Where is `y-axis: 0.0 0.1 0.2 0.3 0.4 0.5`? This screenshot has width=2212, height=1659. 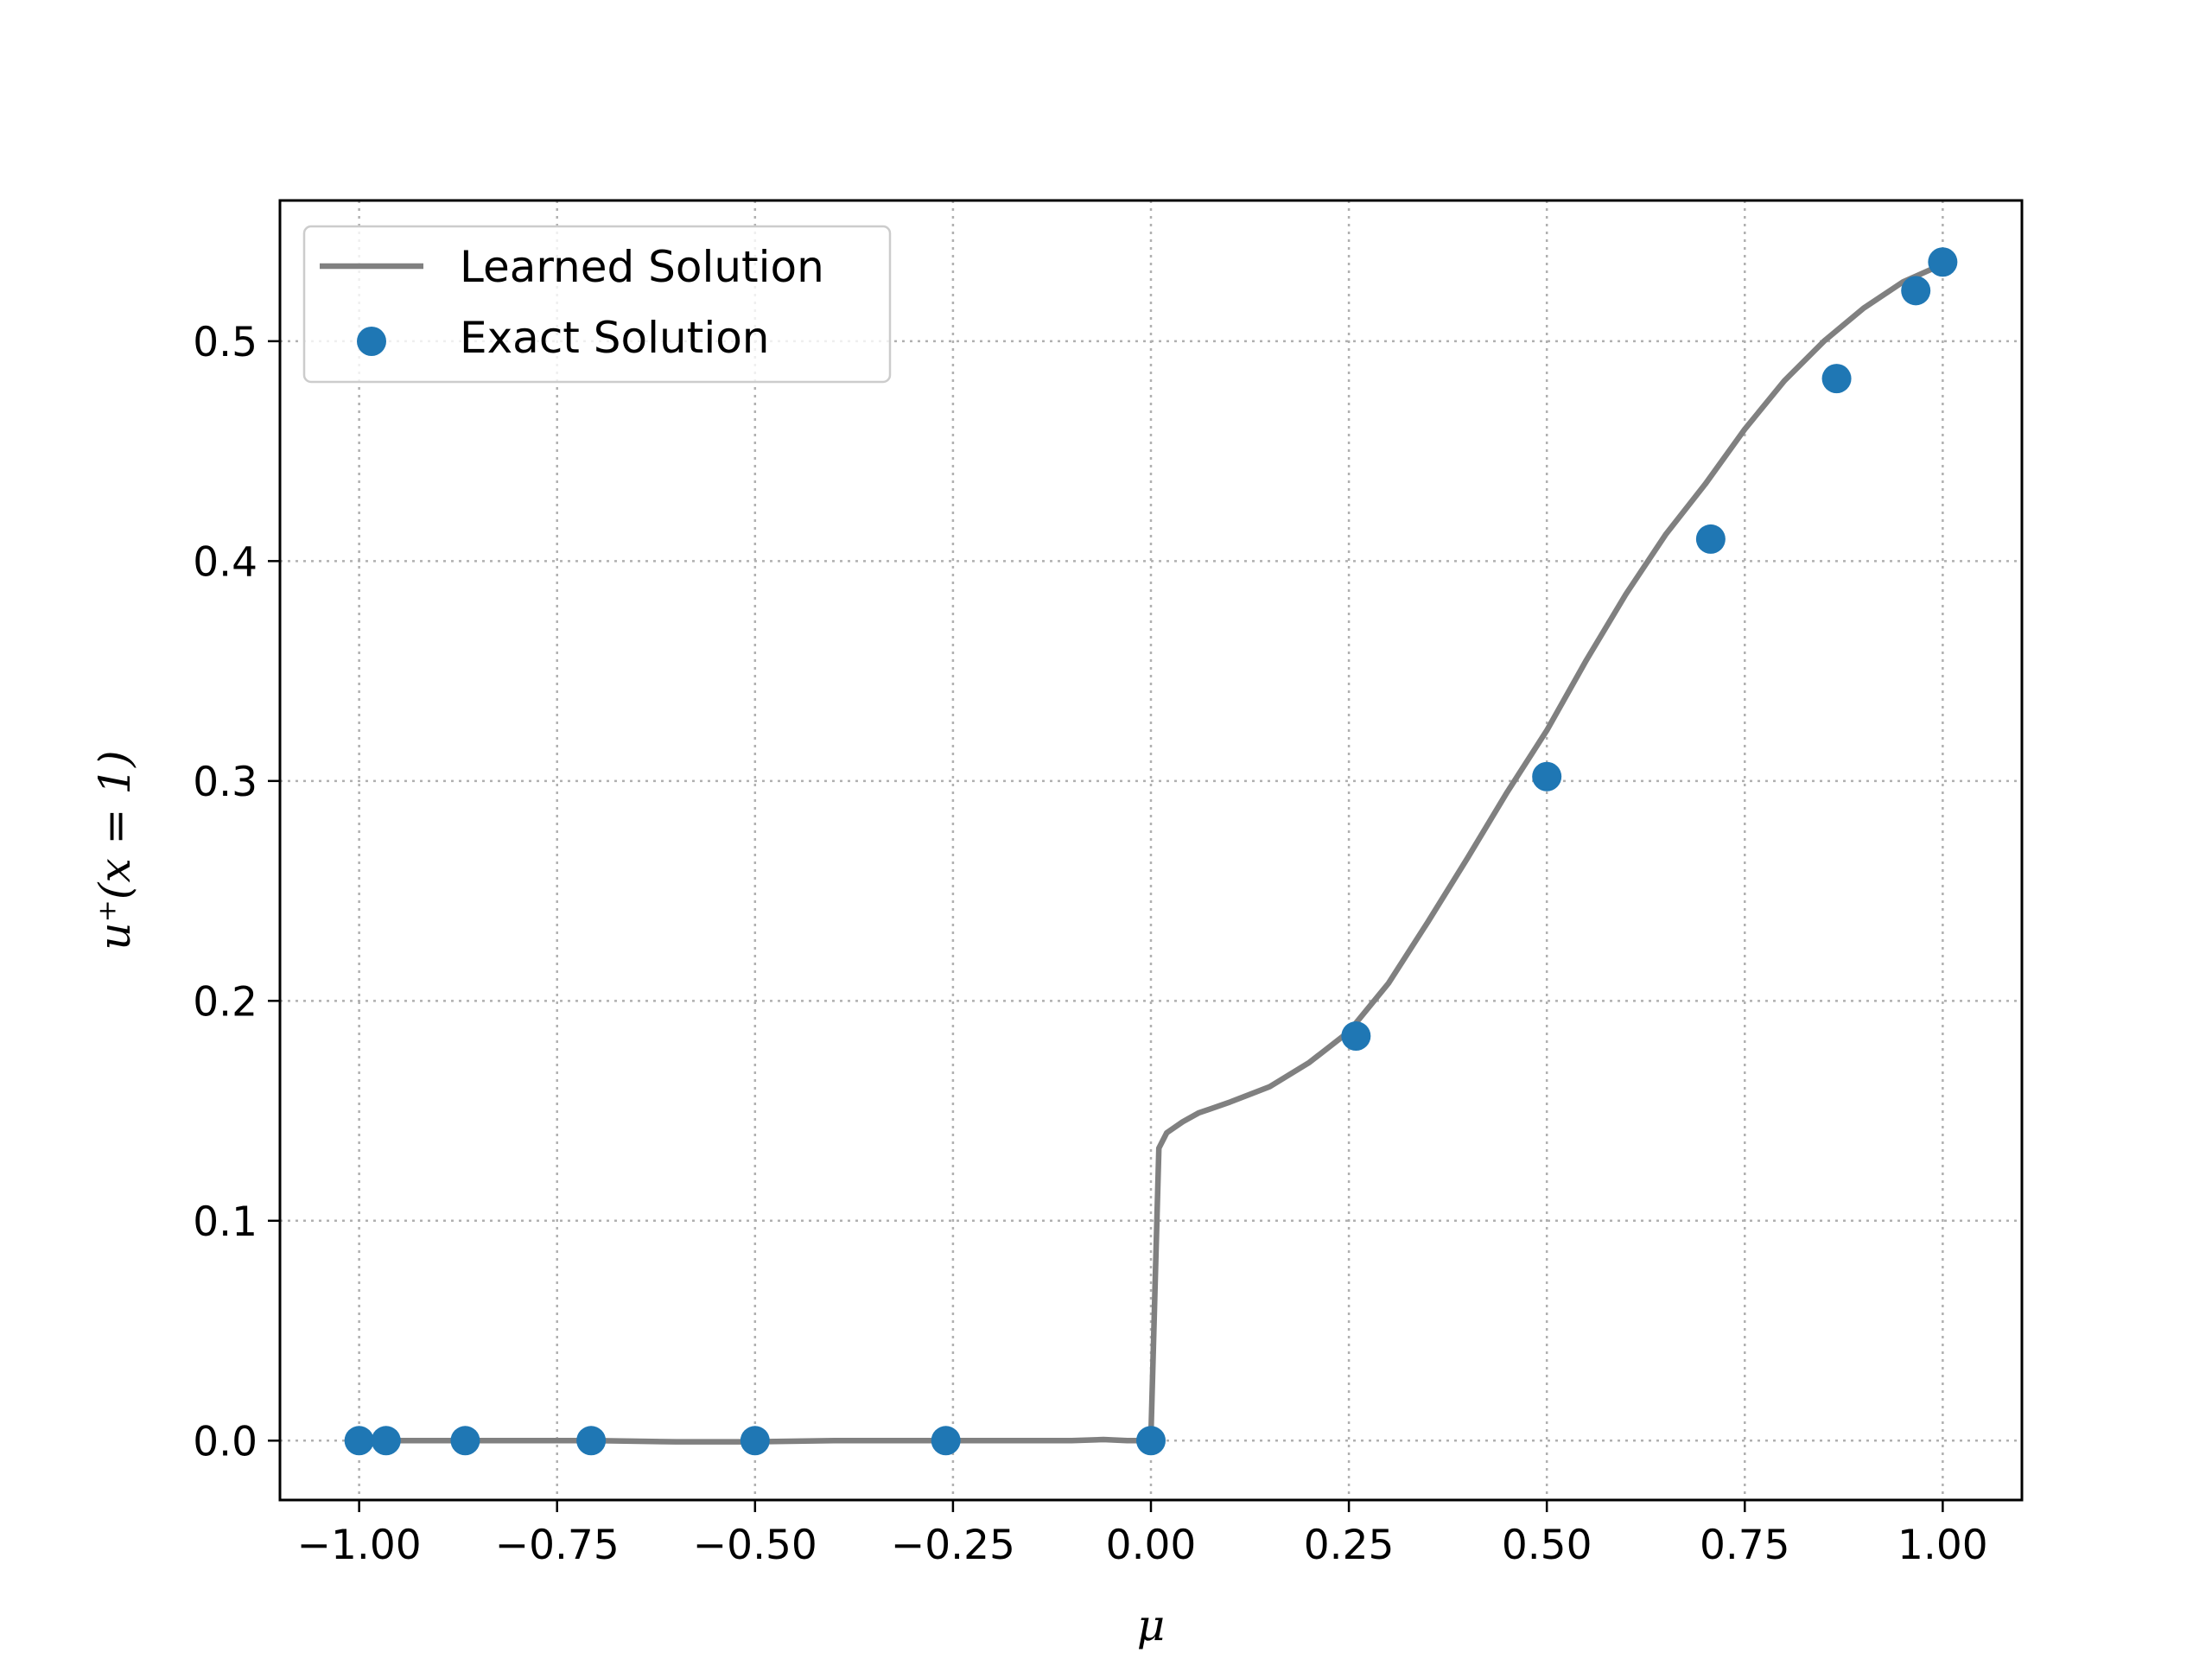
y-axis: 0.0 0.1 0.2 0.3 0.4 0.5 is located at coordinates (236, 892).